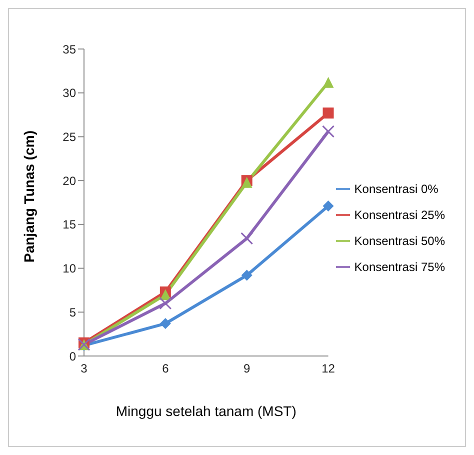 Image resolution: width=474 pixels, height=455 pixels. What do you see at coordinates (329, 369) in the screenshot?
I see `x-tick-label: 12` at bounding box center [329, 369].